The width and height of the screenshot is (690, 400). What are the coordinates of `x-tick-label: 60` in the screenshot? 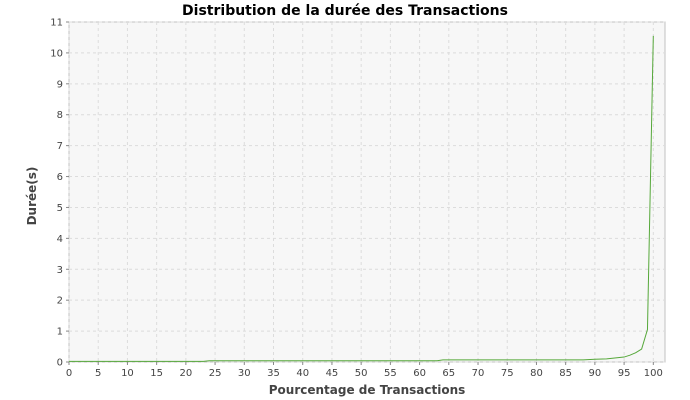 It's located at (419, 373).